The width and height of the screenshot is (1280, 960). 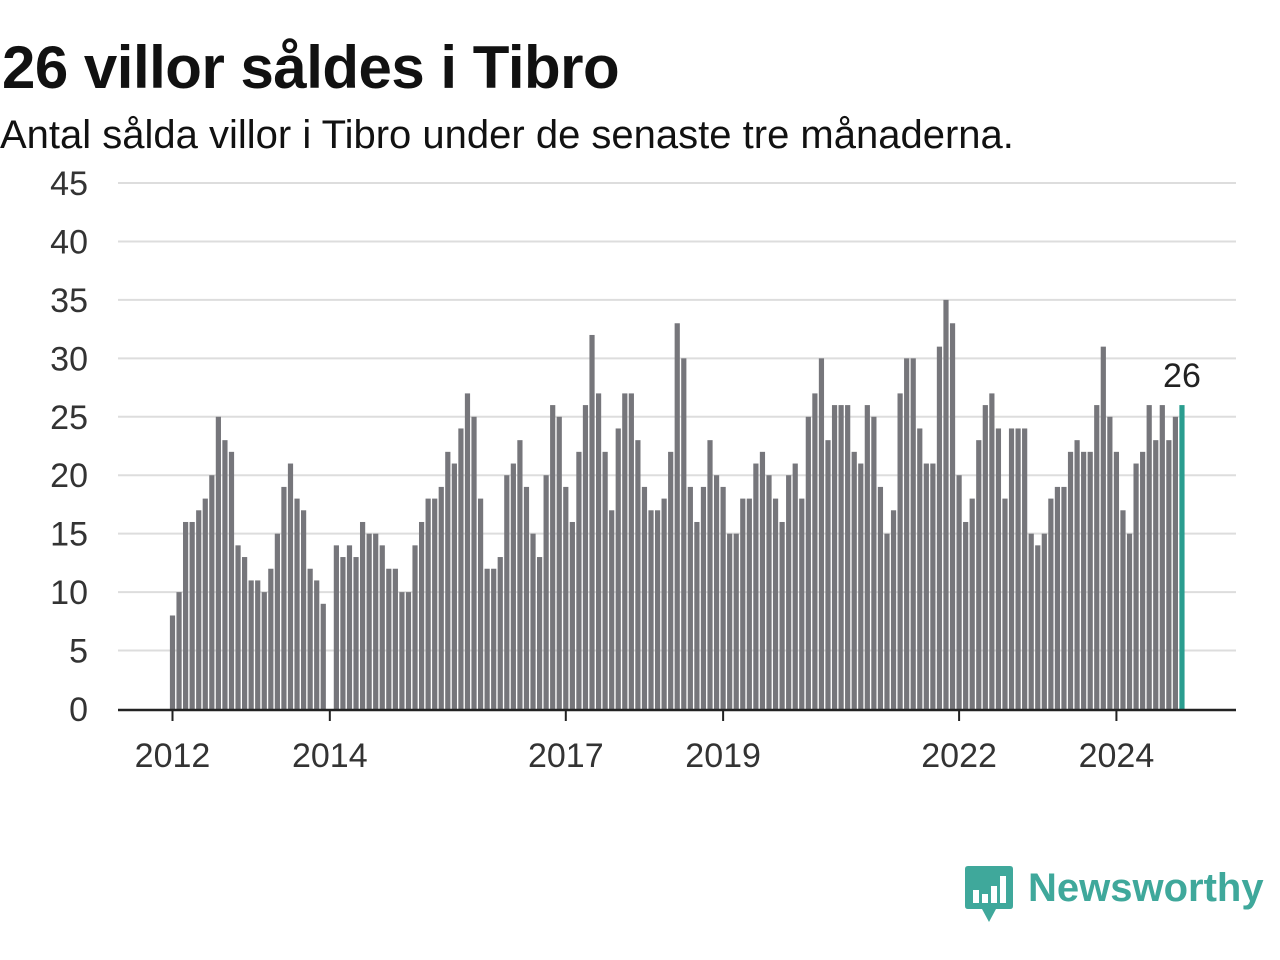 What do you see at coordinates (1182, 557) in the screenshot?
I see `highlighted-bar` at bounding box center [1182, 557].